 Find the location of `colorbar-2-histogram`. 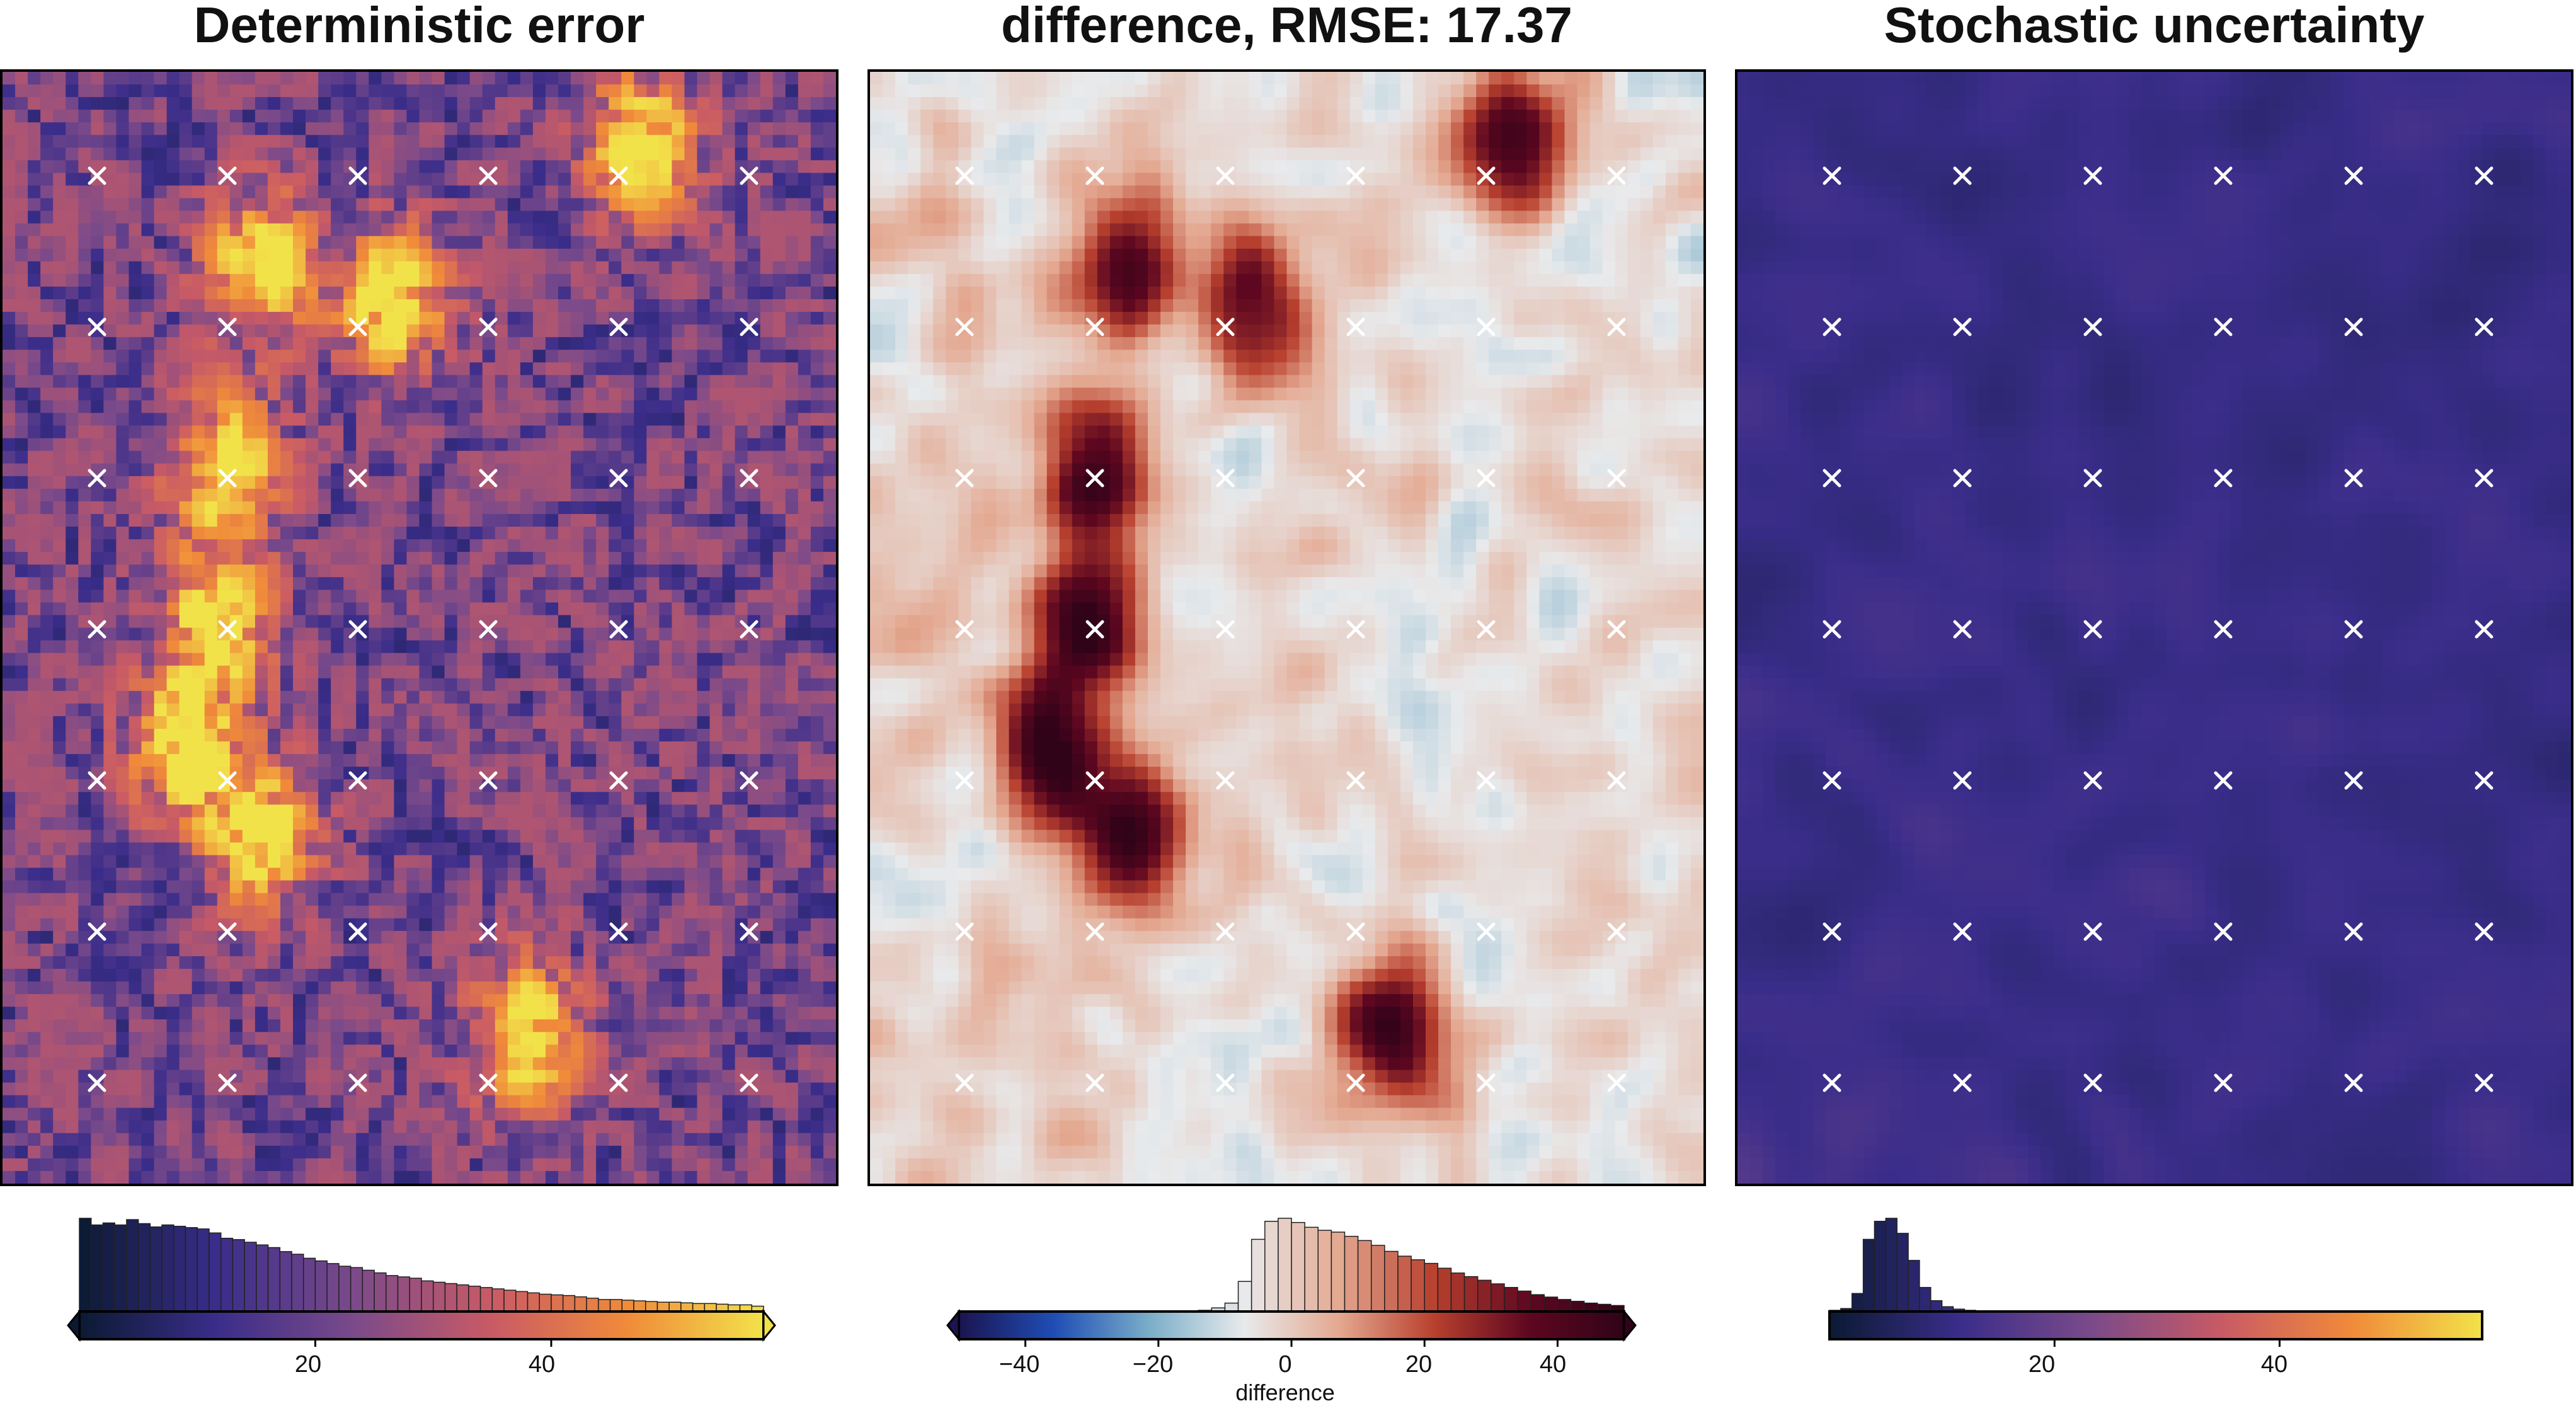

colorbar-2-histogram is located at coordinates (1914, 1265).